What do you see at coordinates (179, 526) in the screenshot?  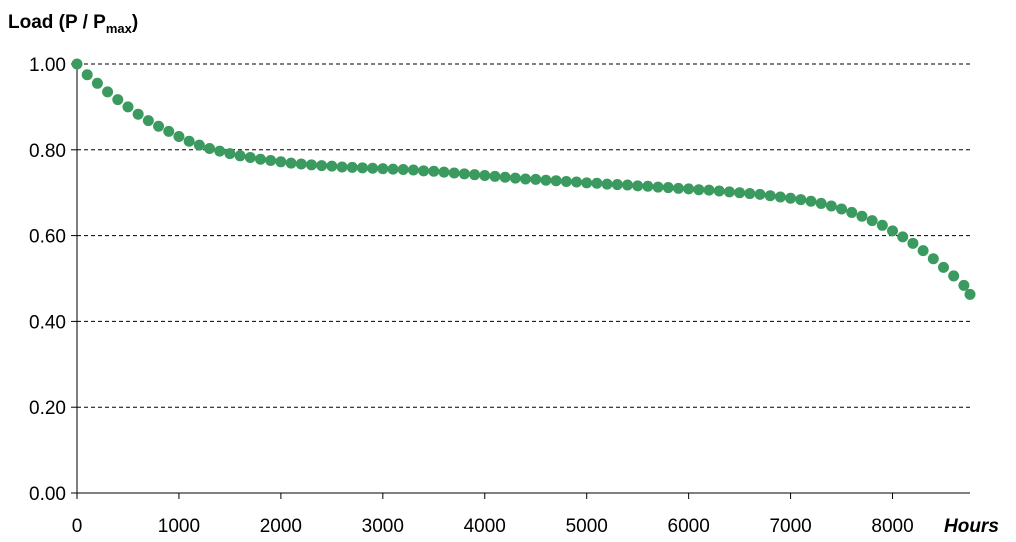 I see `x-tick-label: 1000` at bounding box center [179, 526].